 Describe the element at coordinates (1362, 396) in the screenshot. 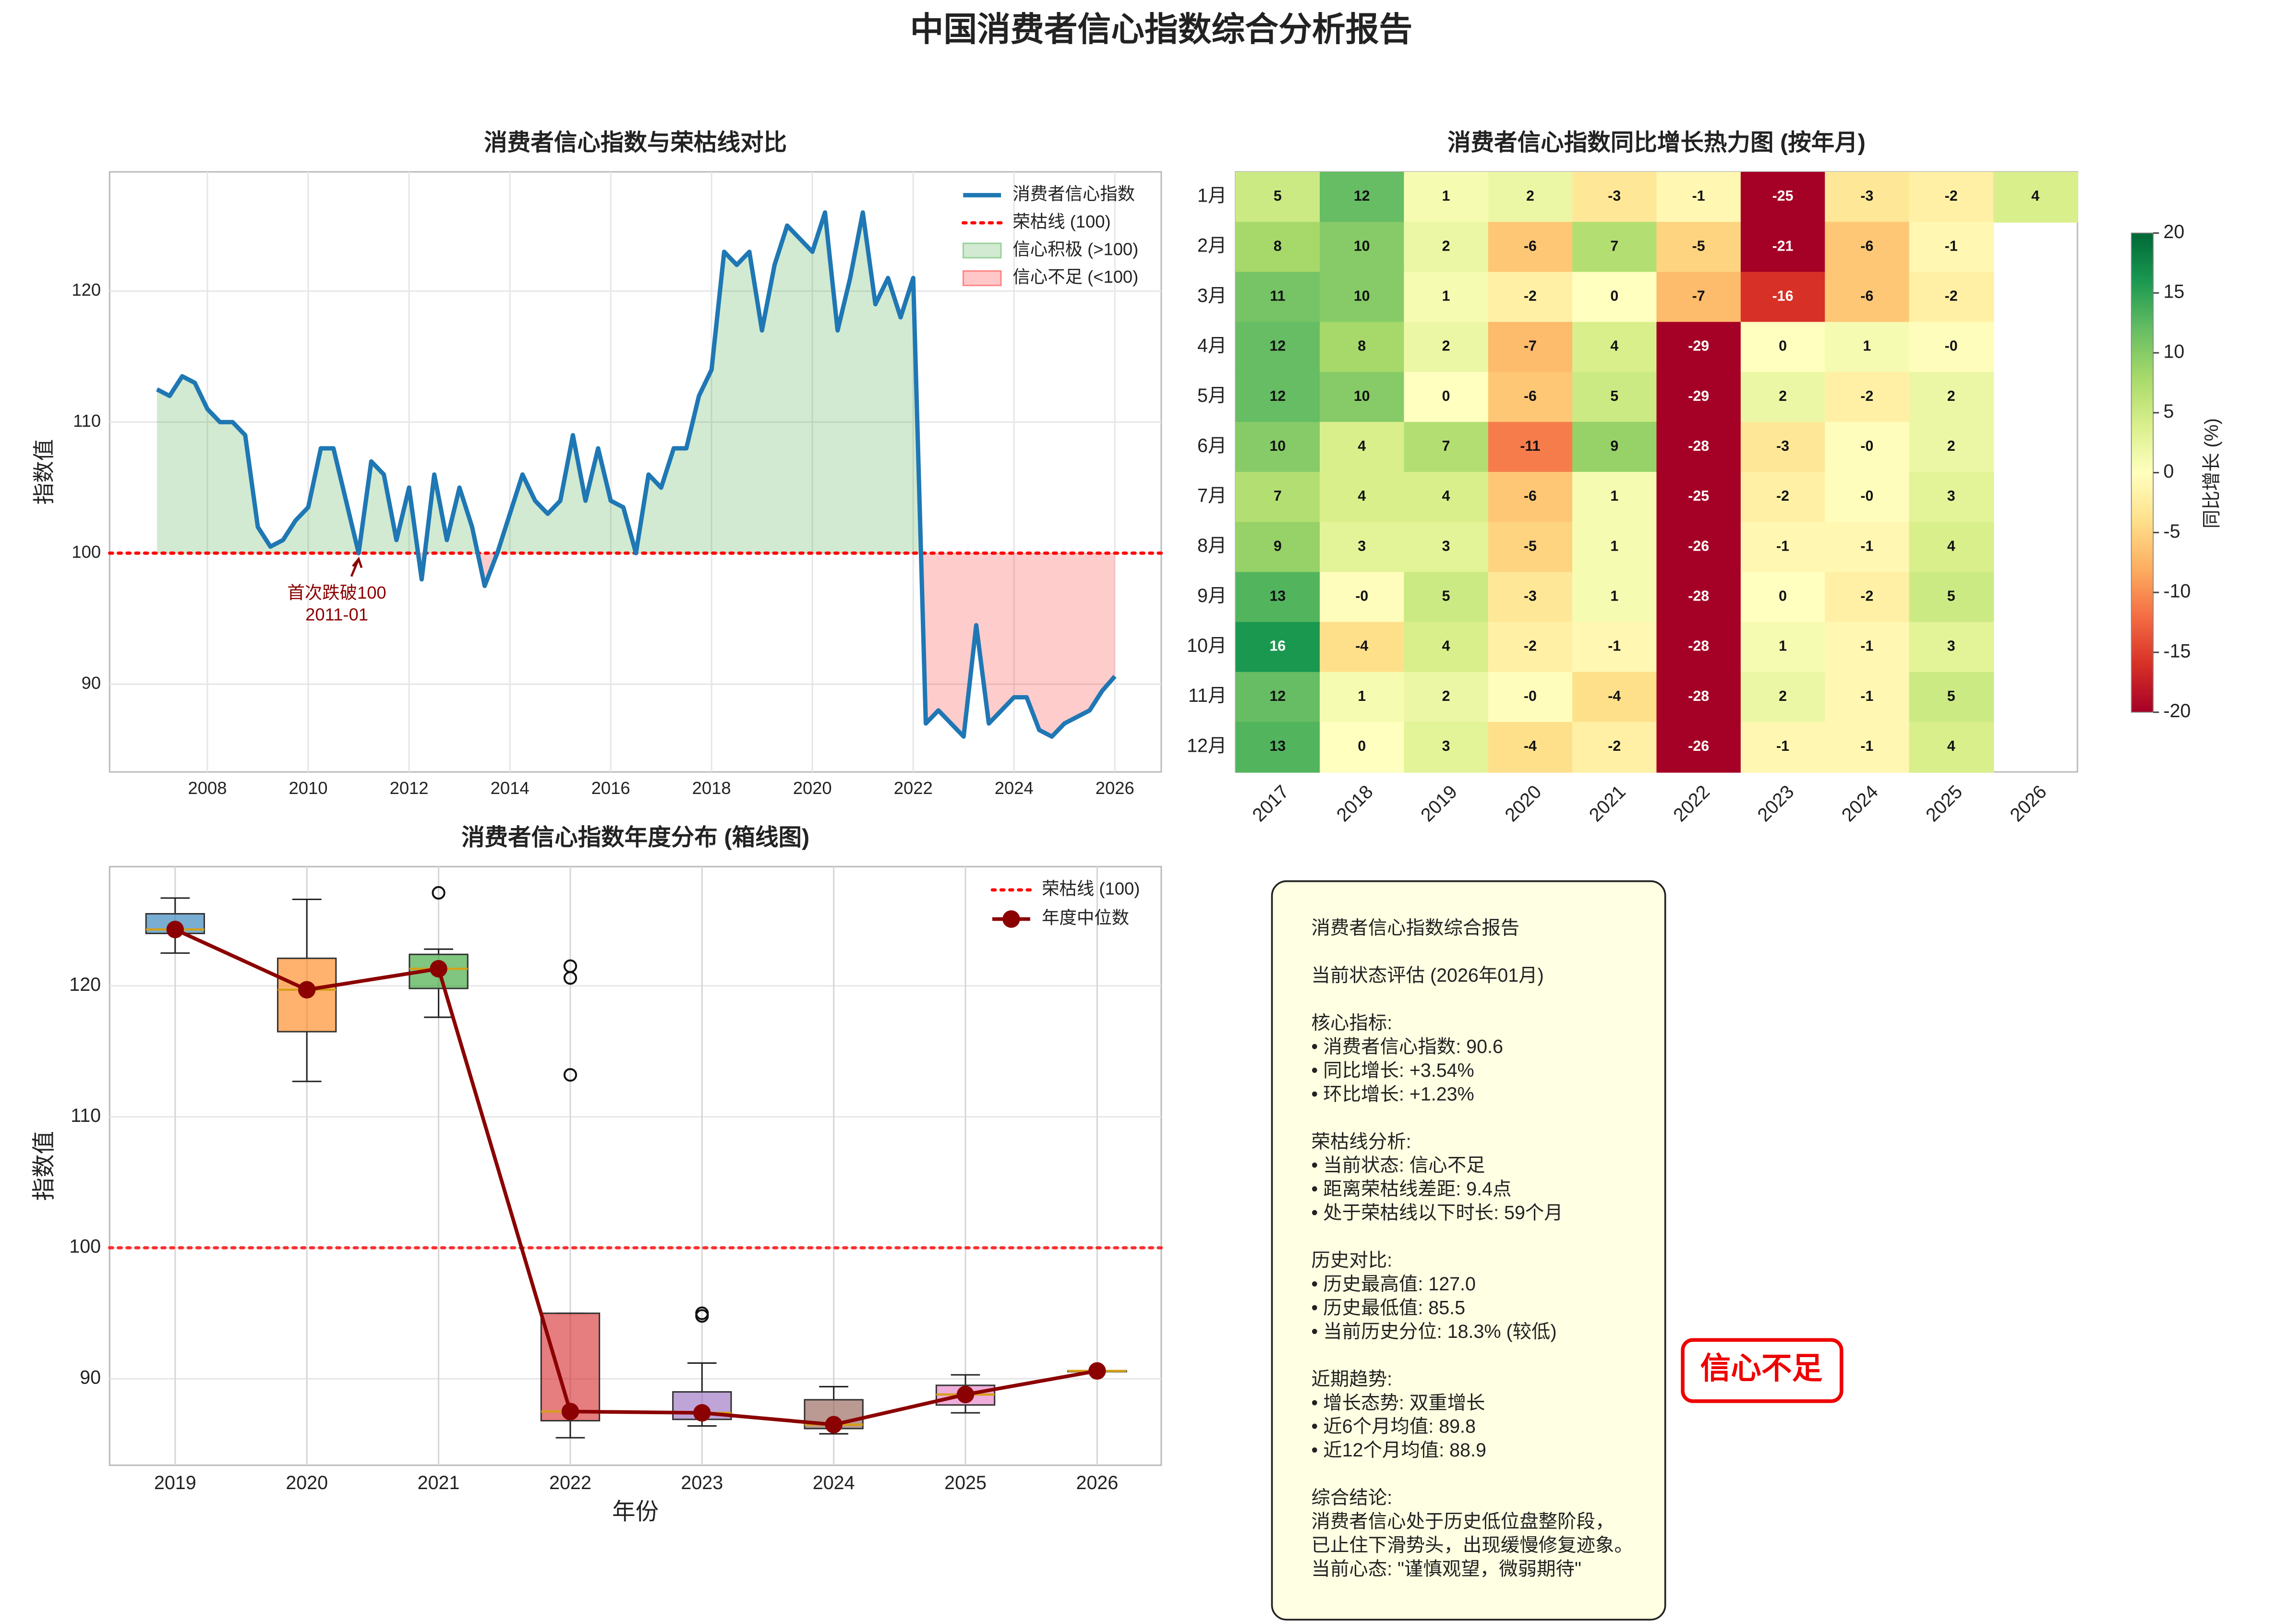

I see `cell-label: 10` at that location.